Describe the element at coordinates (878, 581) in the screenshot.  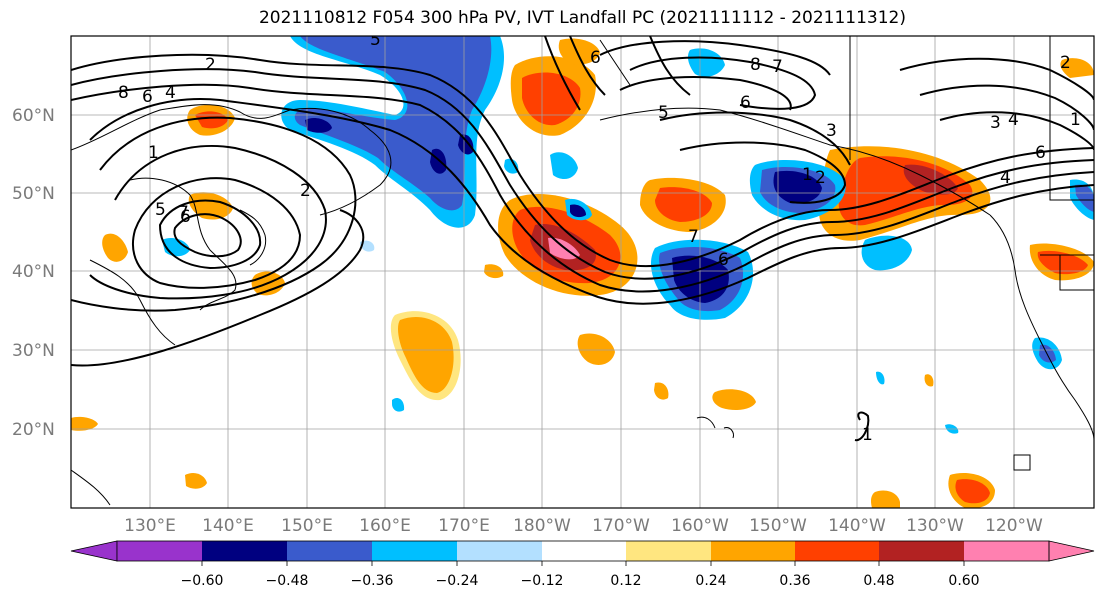
I see `colorbar-tick-label: 0.48` at that location.